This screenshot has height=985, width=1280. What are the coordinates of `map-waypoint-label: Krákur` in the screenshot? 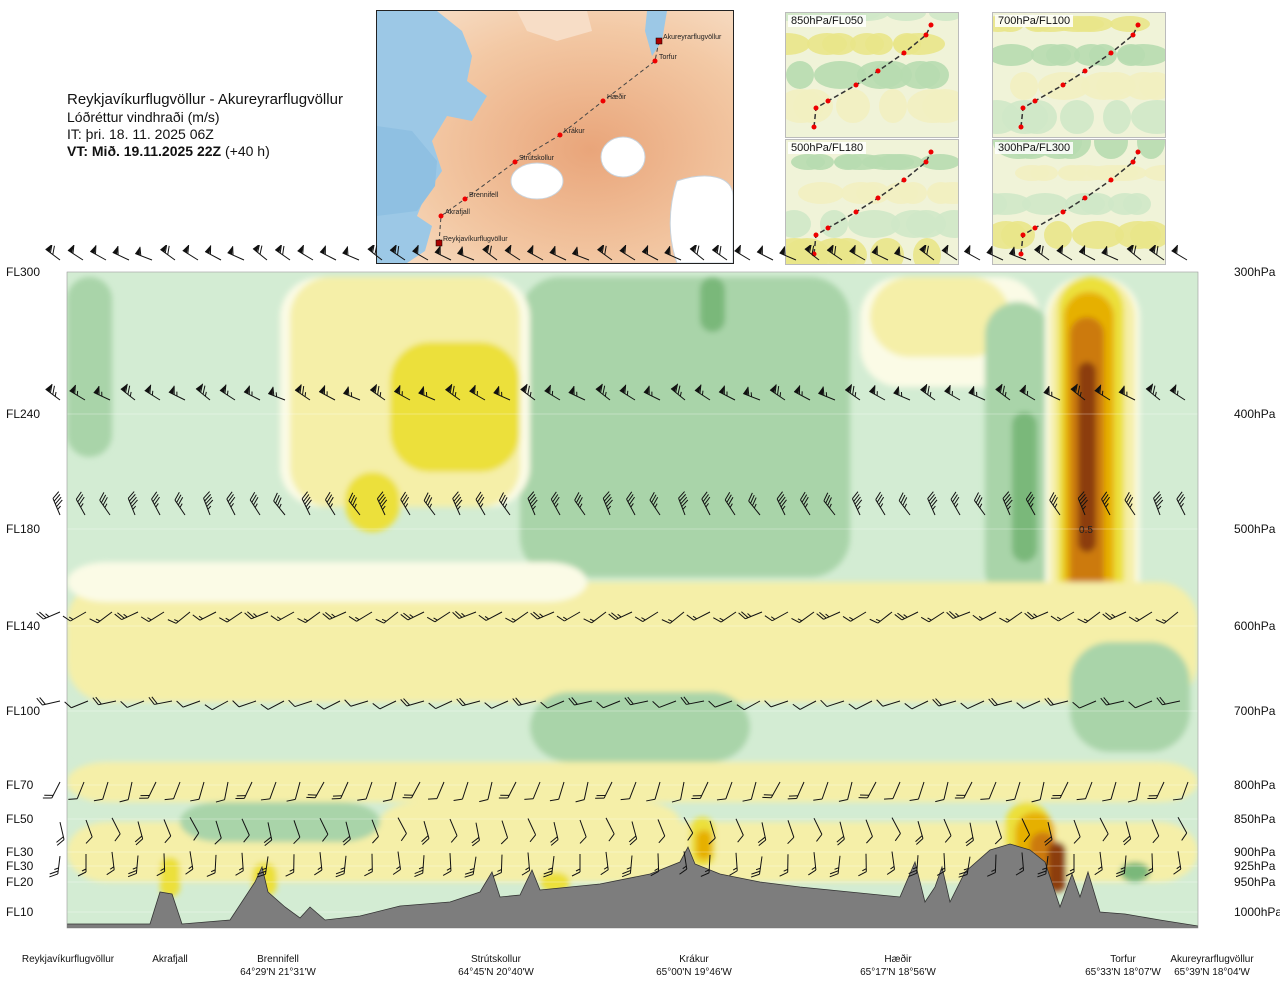 It's located at (574, 131).